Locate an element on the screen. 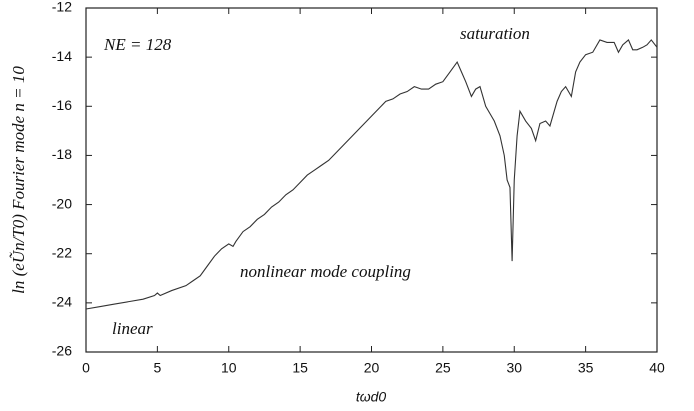 The image size is (694, 411). x-tick-label: 0 is located at coordinates (86, 368).